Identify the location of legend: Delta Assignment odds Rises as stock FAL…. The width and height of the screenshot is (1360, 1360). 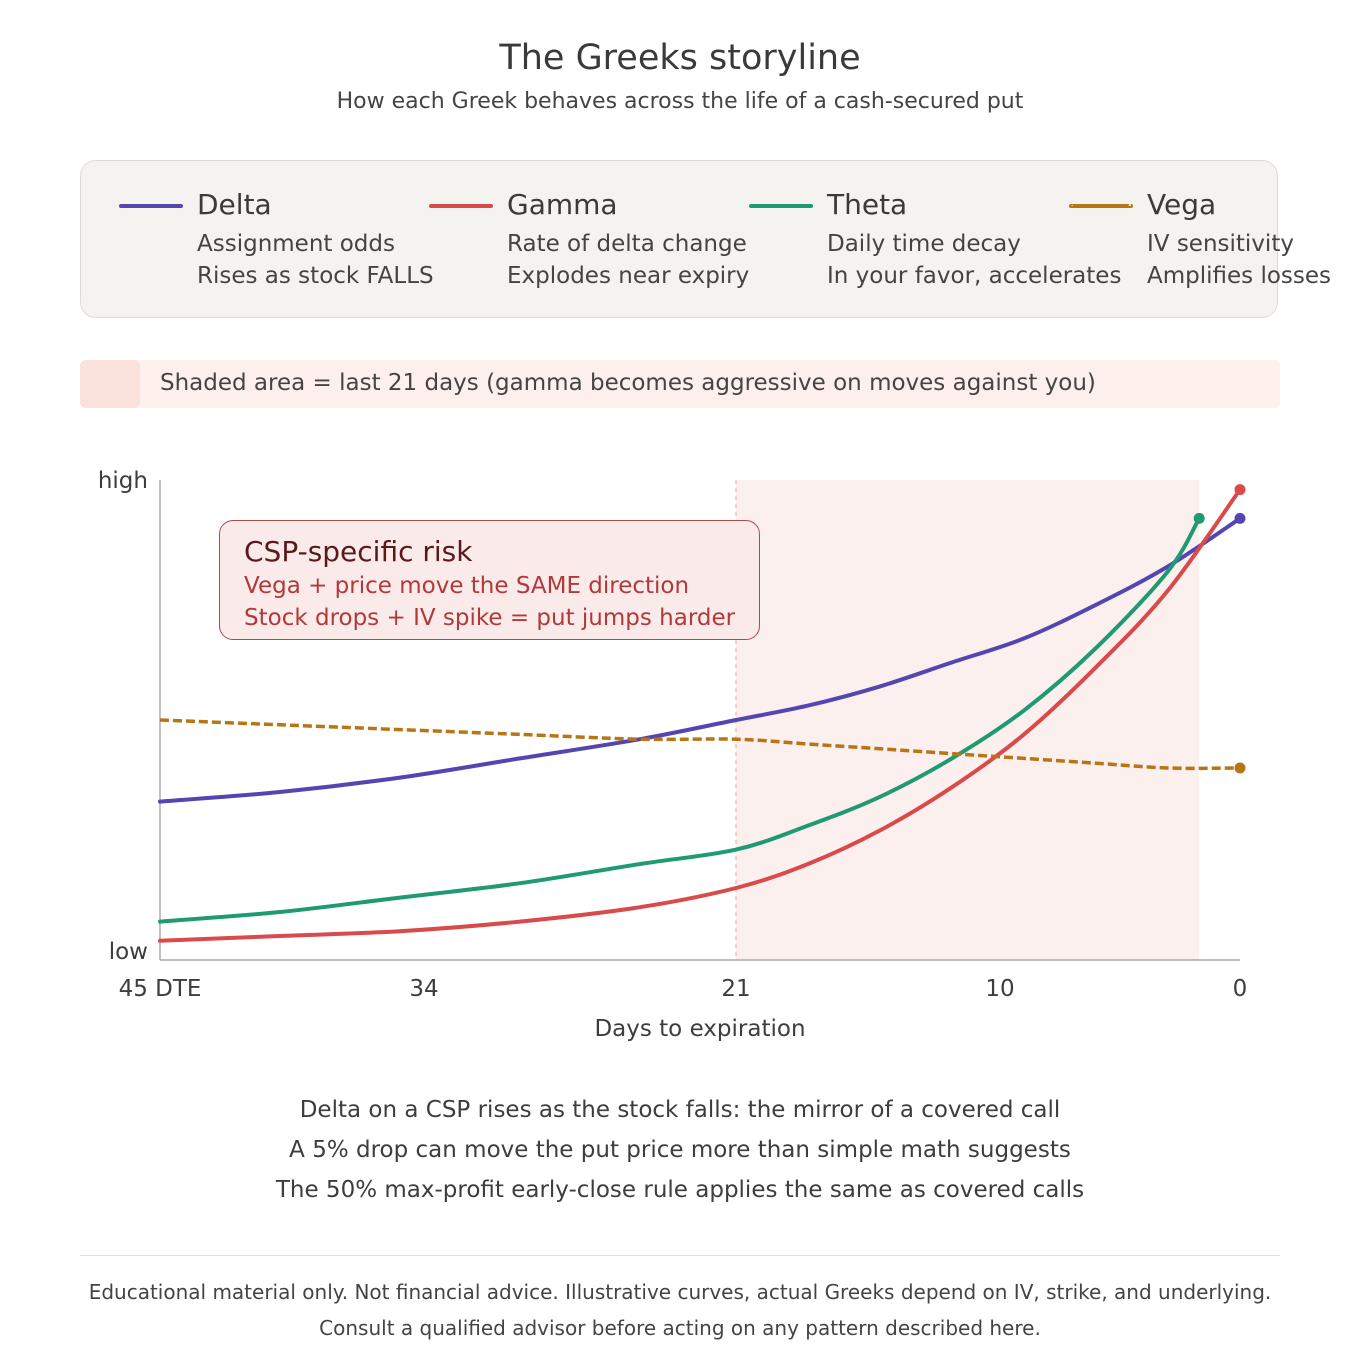
(705, 239).